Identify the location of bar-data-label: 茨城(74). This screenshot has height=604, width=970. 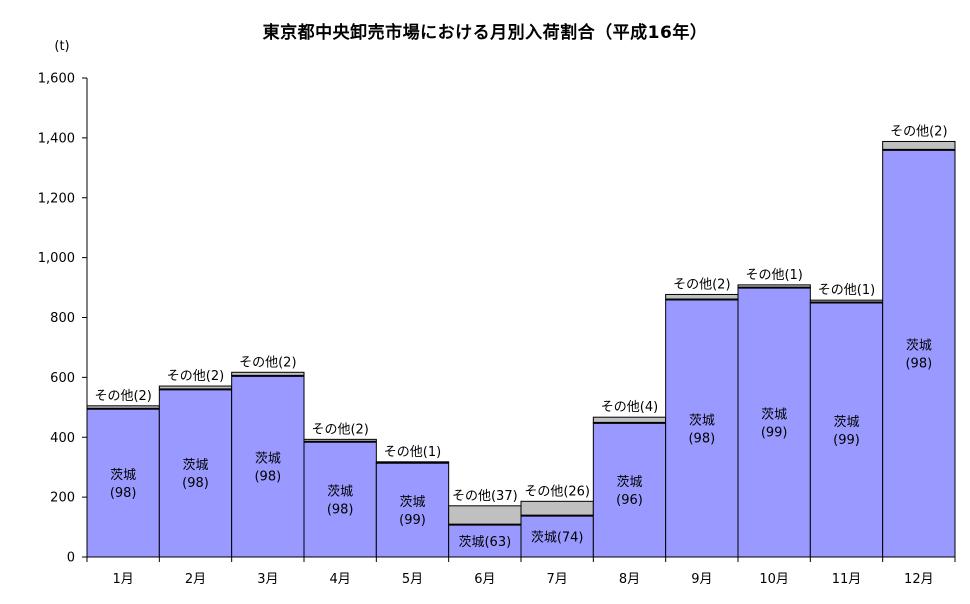
(557, 537).